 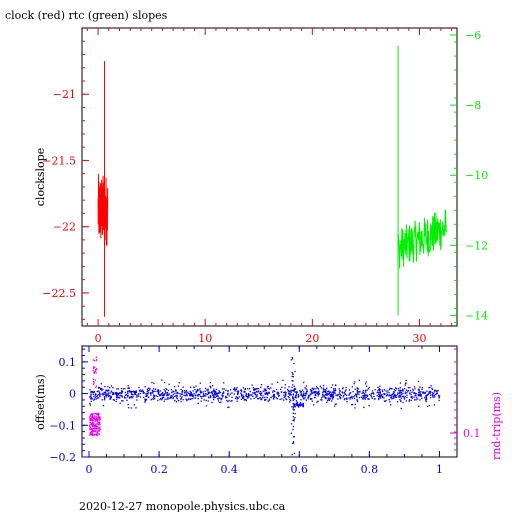 I want to click on top-left-y-axis: −21 −21.5 −22 −22.5, so click(x=65, y=180).